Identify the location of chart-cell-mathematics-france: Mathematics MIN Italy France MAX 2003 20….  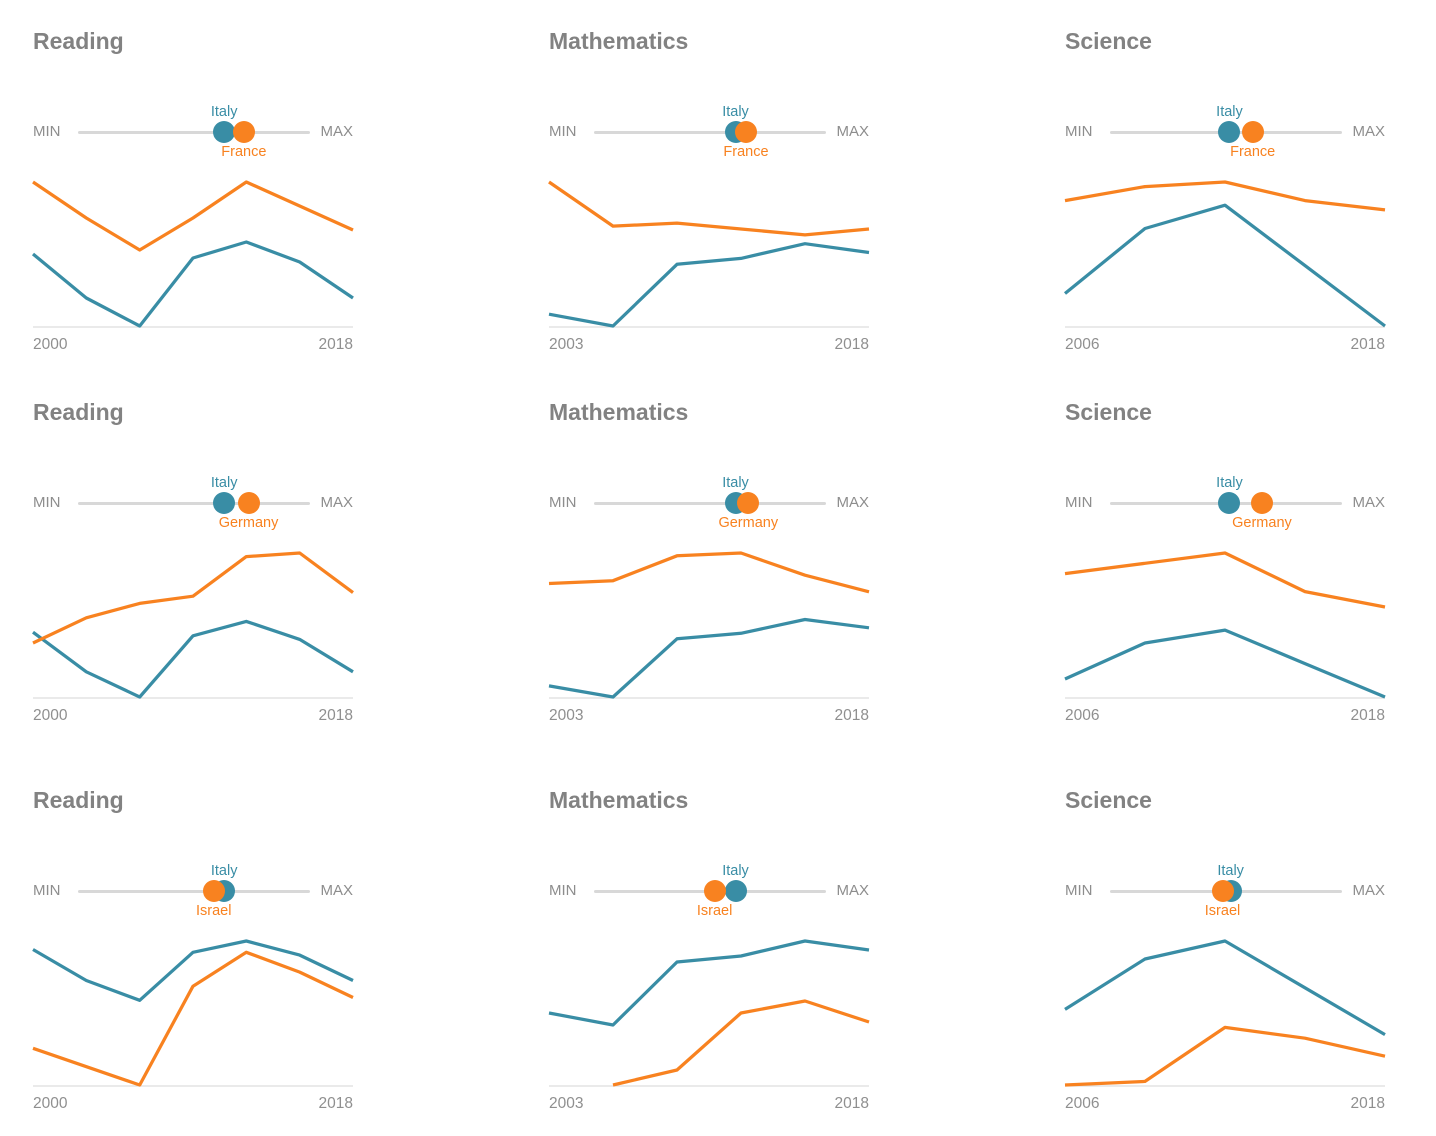
(709, 215).